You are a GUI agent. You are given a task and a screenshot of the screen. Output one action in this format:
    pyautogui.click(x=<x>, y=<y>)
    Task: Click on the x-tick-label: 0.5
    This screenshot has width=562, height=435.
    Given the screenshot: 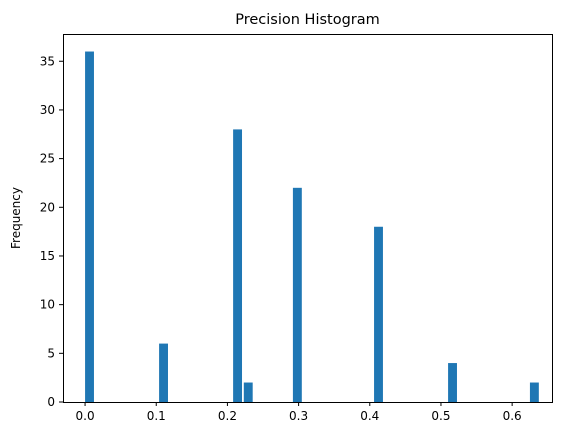 What is the action you would take?
    pyautogui.click(x=440, y=416)
    